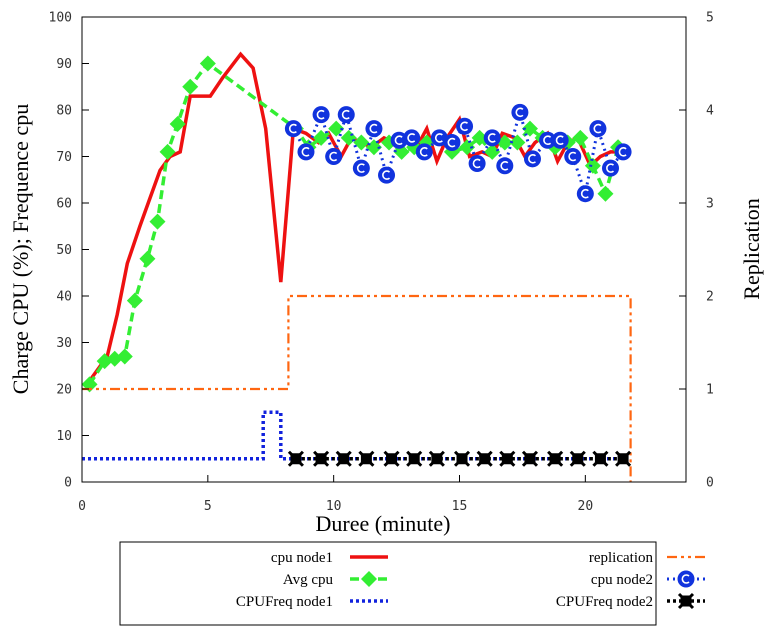 The image size is (766, 626). I want to click on y-tick-label-1: 10, so click(64, 436).